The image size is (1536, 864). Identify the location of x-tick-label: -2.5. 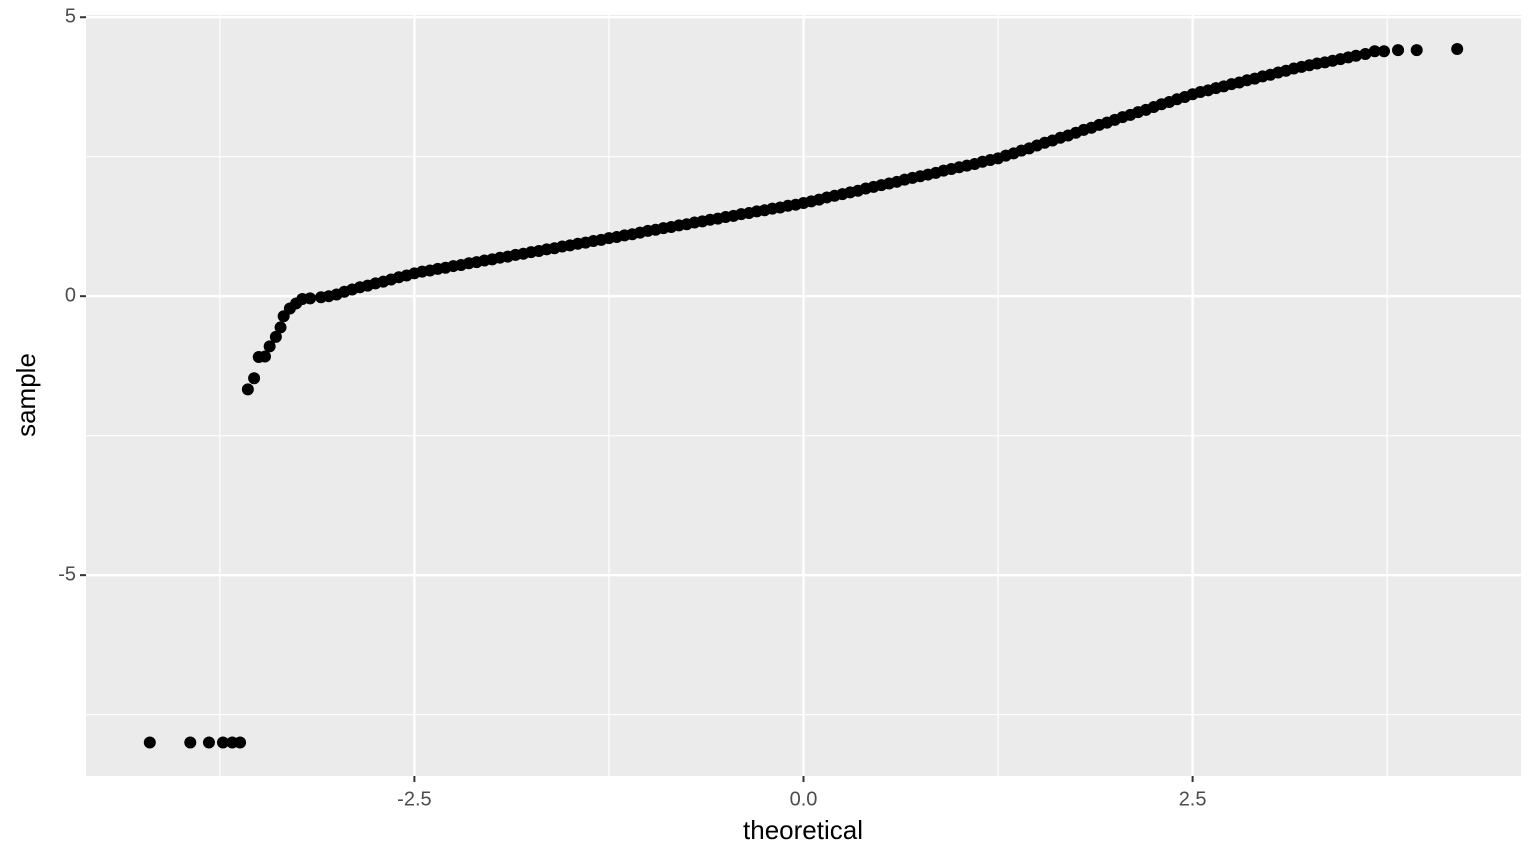
(414, 799).